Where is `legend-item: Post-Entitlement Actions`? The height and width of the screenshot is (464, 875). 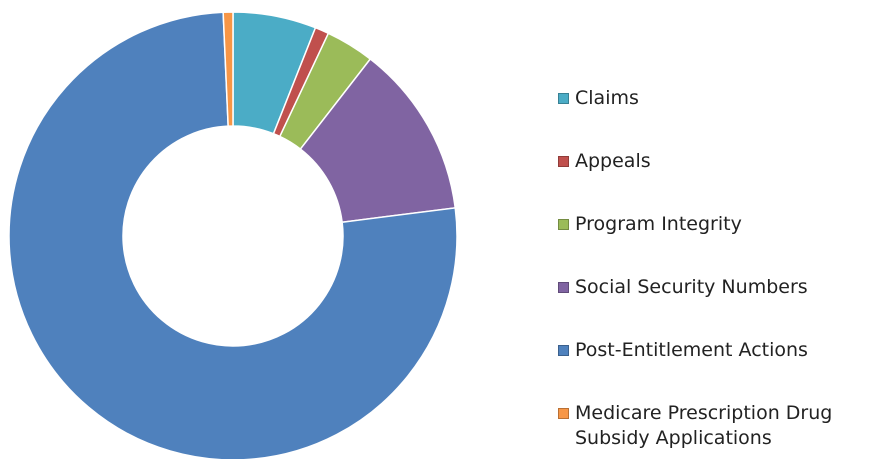
legend-item: Post-Entitlement Actions is located at coordinates (713, 369).